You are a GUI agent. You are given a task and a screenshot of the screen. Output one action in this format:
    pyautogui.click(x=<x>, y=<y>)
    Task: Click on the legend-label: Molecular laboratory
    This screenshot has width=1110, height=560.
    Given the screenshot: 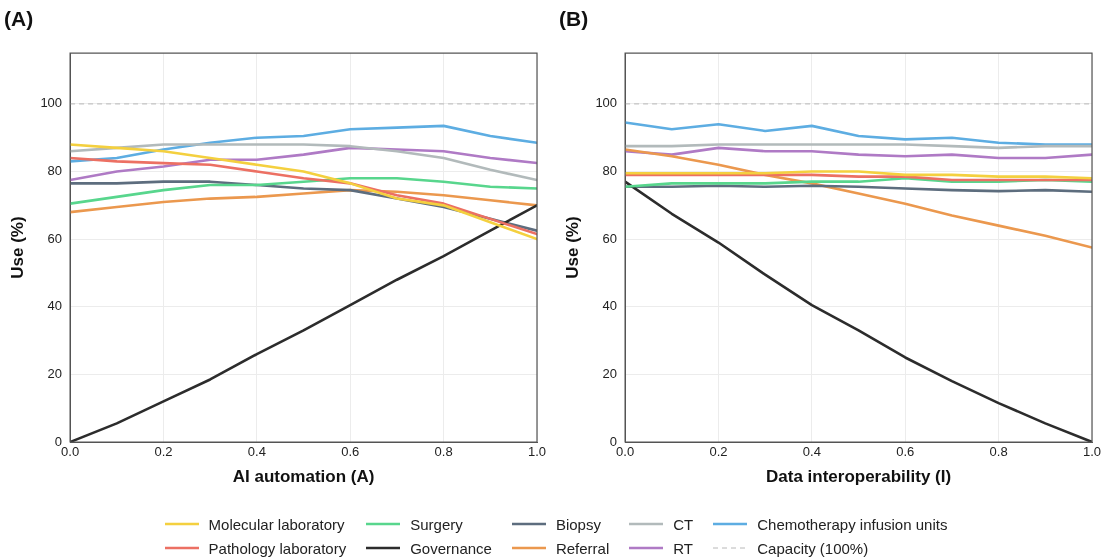 What is the action you would take?
    pyautogui.click(x=276, y=524)
    